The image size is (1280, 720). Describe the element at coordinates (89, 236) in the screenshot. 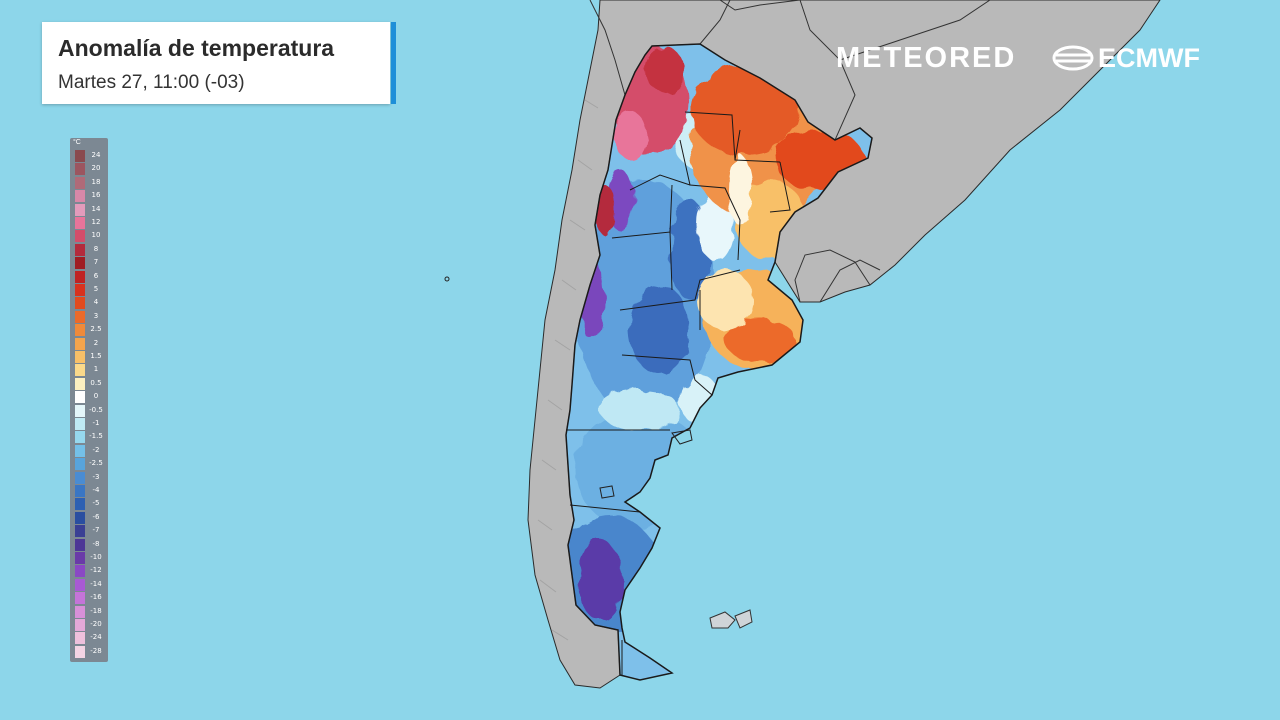

I see `legend-entry: 10` at that location.